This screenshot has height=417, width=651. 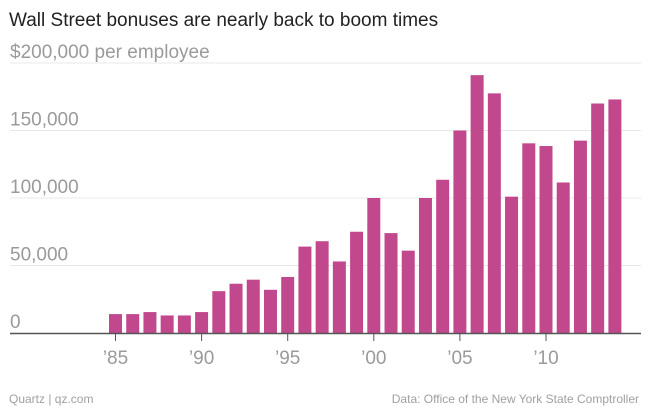 I want to click on bar-1987, so click(x=150, y=322).